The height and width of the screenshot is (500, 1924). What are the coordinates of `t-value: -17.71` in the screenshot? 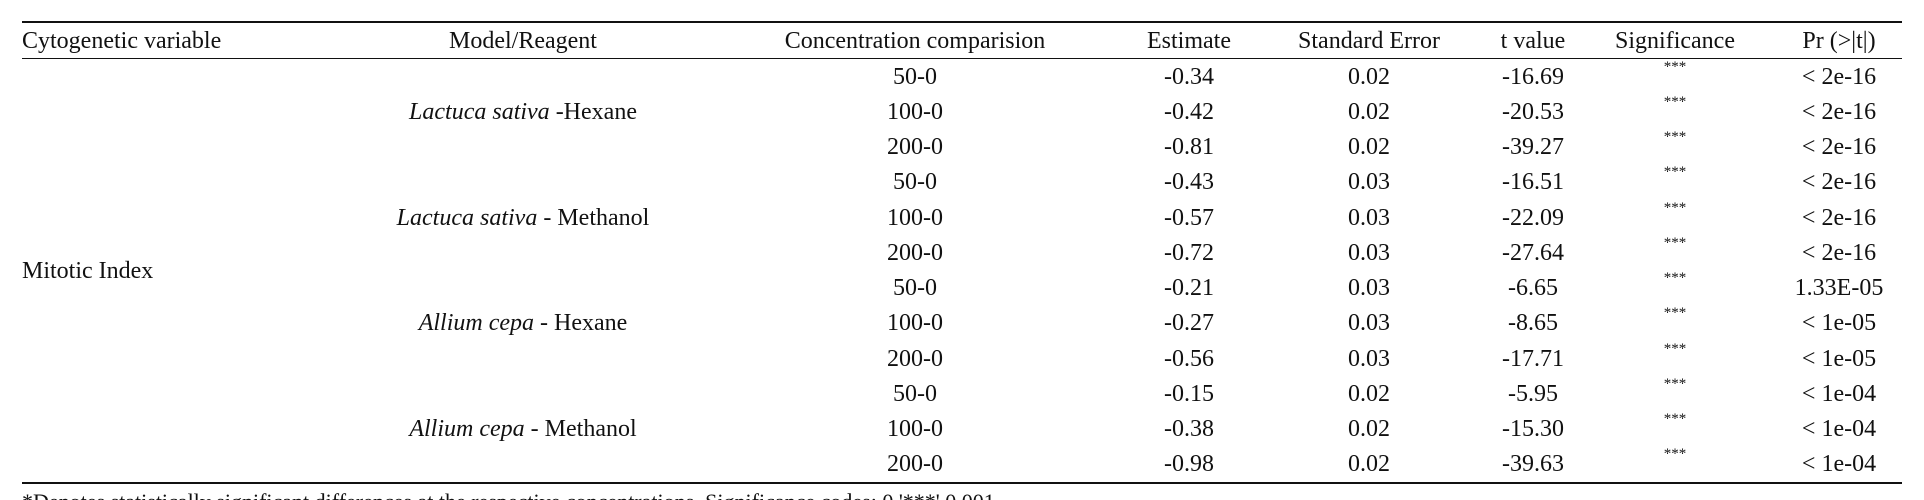 It's located at (1533, 358).